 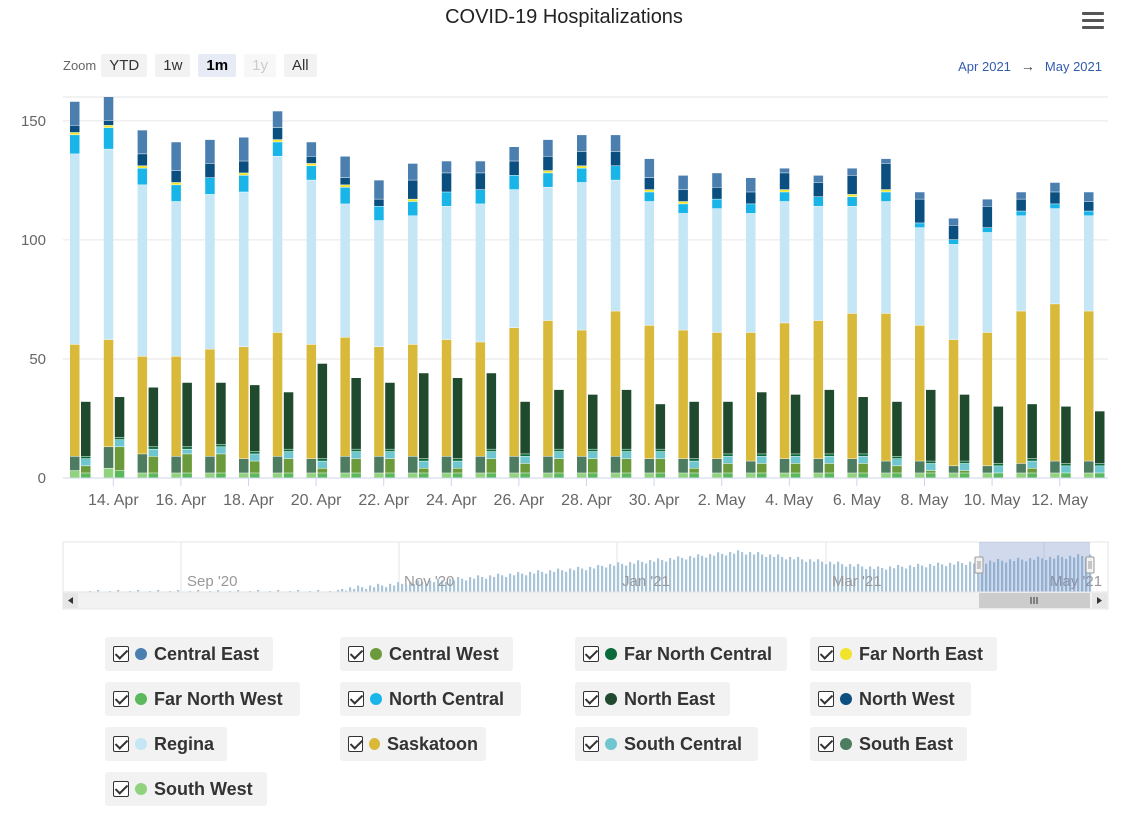 I want to click on zoom-all-button: All, so click(x=300, y=65).